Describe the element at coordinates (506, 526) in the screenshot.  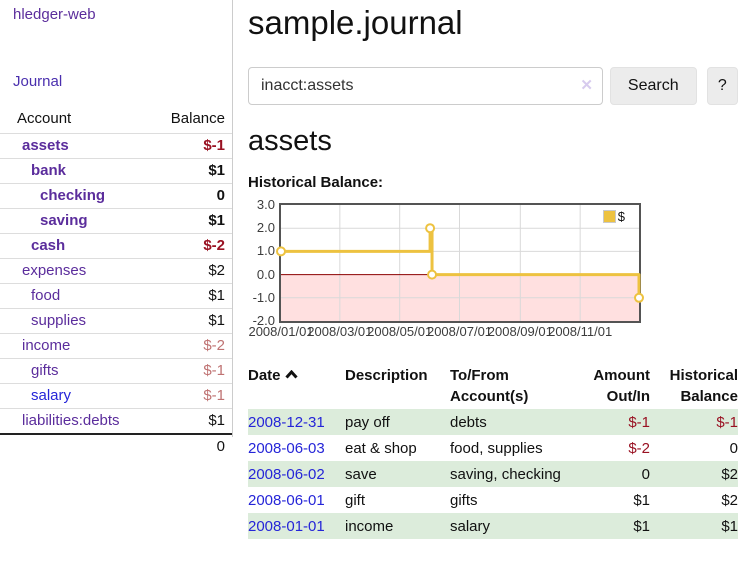
I see `transaction-accounts: salary` at that location.